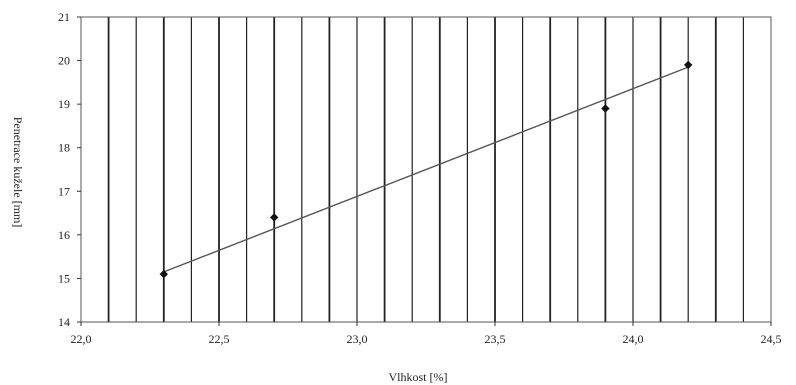 The image size is (796, 385). Describe the element at coordinates (64, 104) in the screenshot. I see `y-tick-label: 19` at that location.